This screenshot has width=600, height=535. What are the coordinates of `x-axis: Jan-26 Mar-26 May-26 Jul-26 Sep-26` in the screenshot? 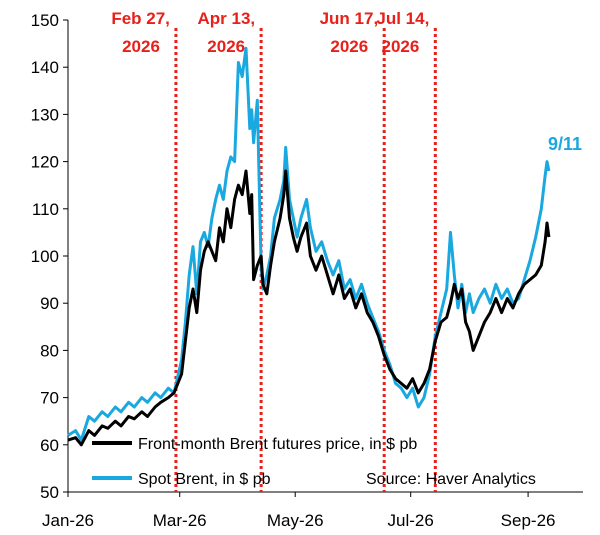 It's located at (312, 510).